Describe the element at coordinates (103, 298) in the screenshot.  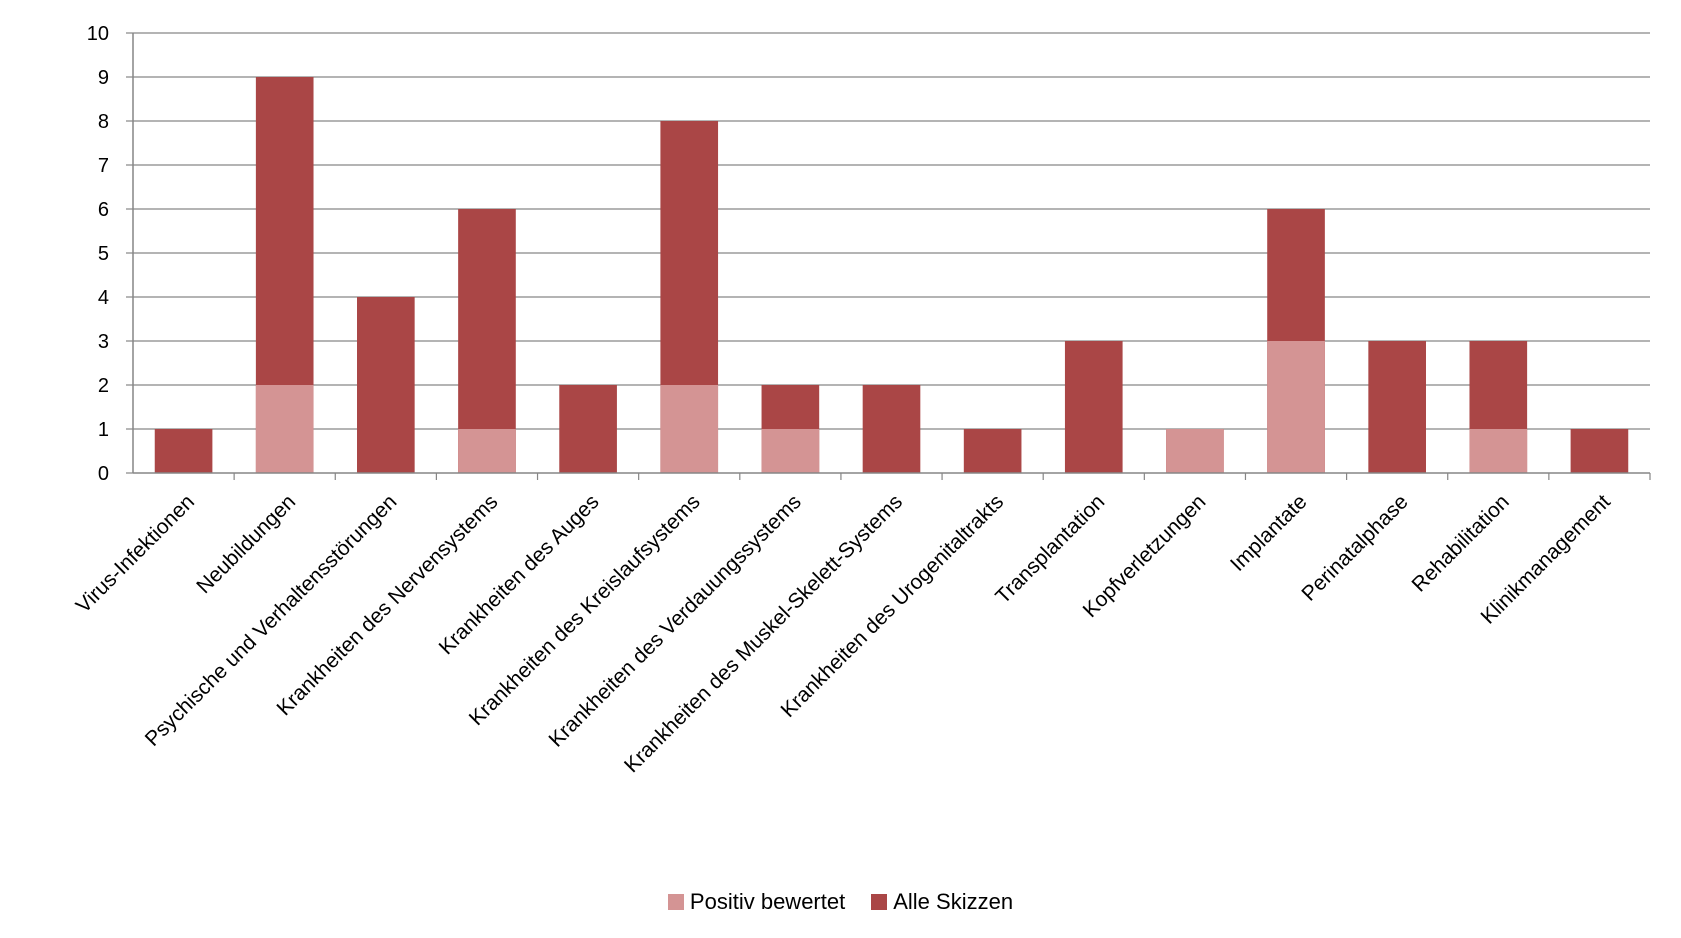
I see `y-tick-label: 4` at that location.